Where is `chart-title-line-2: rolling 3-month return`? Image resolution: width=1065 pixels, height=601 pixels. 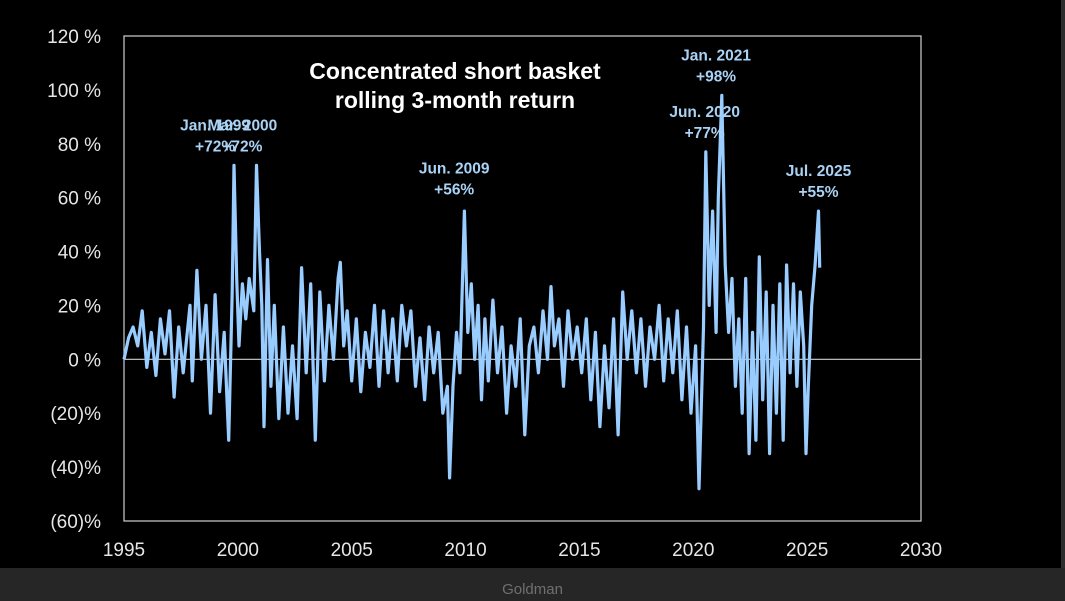
chart-title-line-2: rolling 3-month return is located at coordinates (455, 100).